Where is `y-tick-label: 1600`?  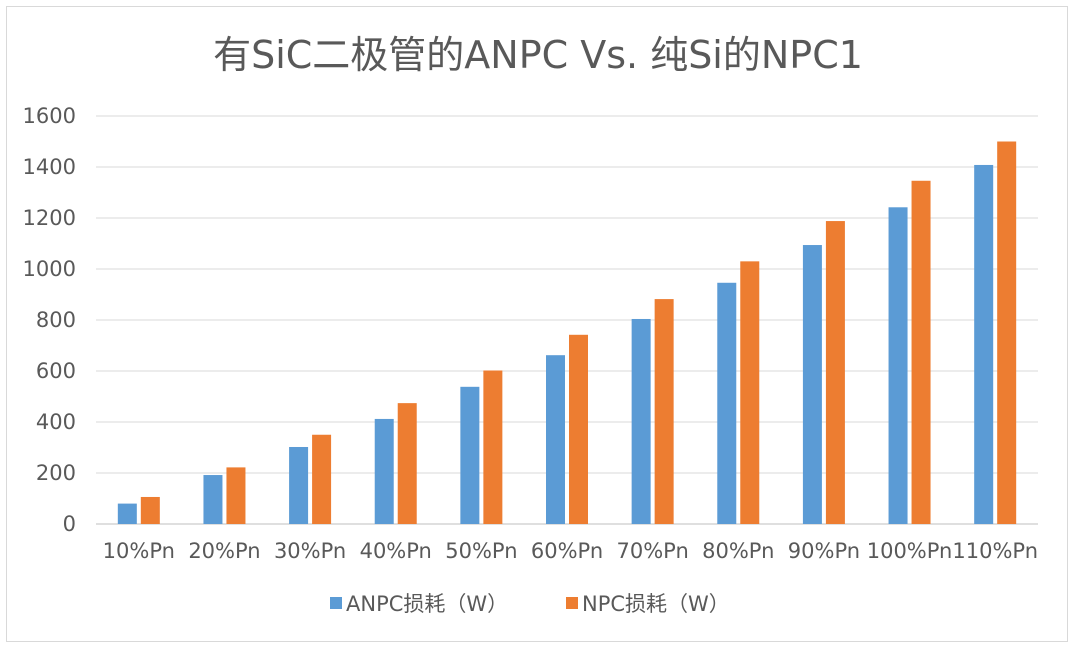
y-tick-label: 1600 is located at coordinates (49, 116).